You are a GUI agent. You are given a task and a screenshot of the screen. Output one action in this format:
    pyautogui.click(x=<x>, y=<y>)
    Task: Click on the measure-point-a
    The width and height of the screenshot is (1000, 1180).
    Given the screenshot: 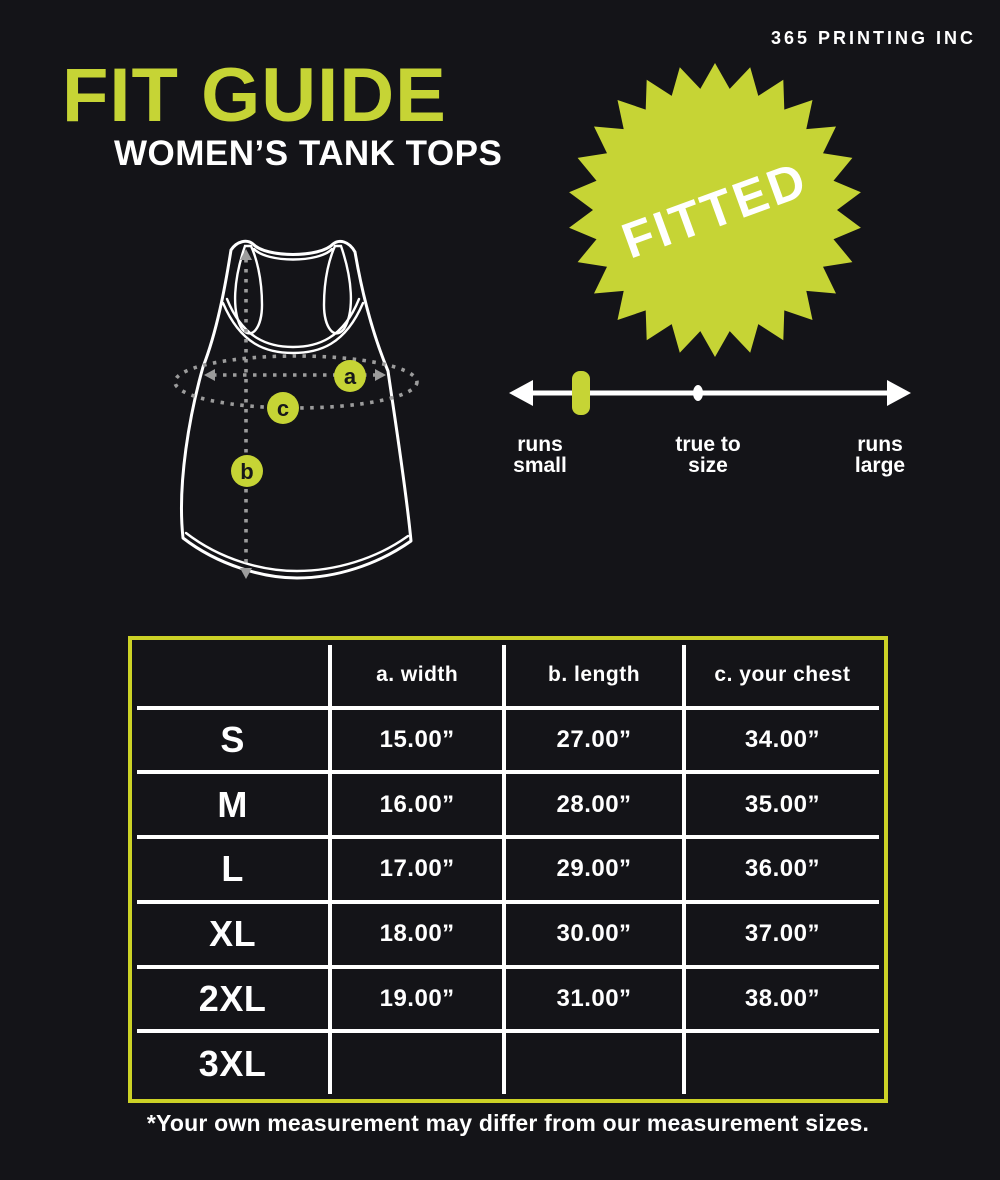 What is the action you would take?
    pyautogui.click(x=350, y=376)
    